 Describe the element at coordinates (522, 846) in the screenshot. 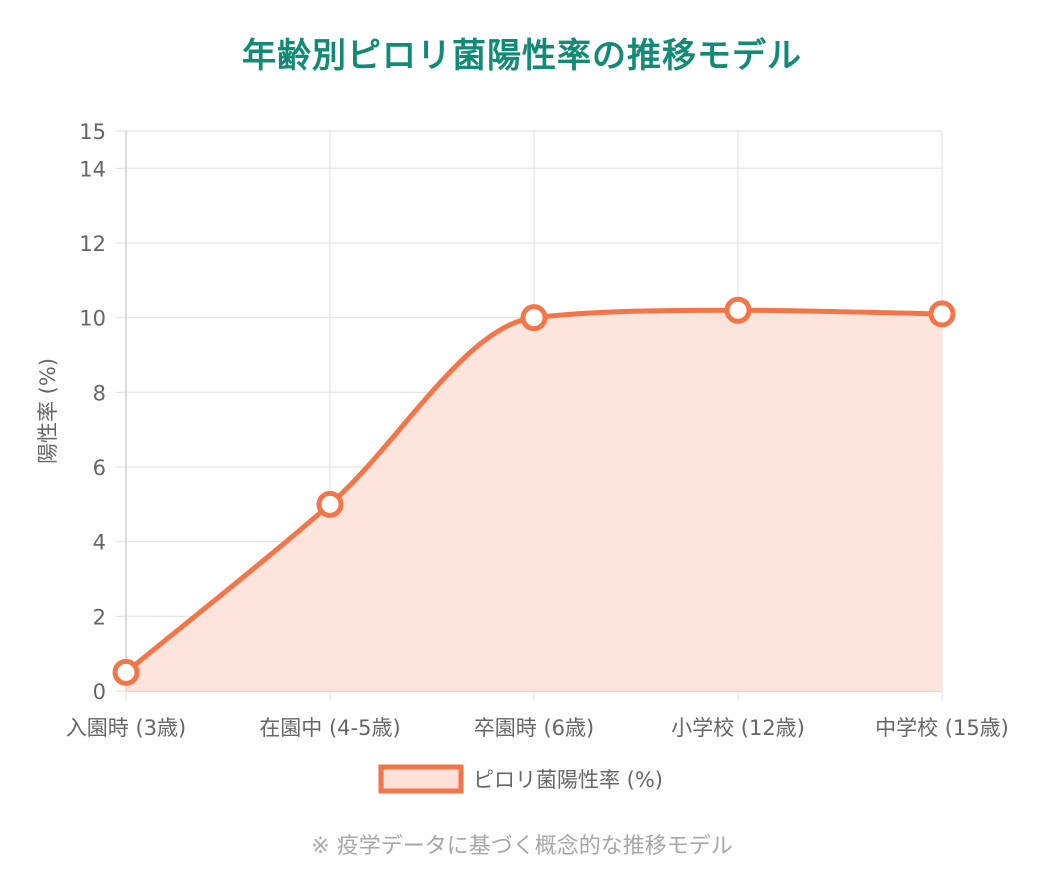

I see `footnote: ※ 疫学データに基づく概念的な推移モデル` at that location.